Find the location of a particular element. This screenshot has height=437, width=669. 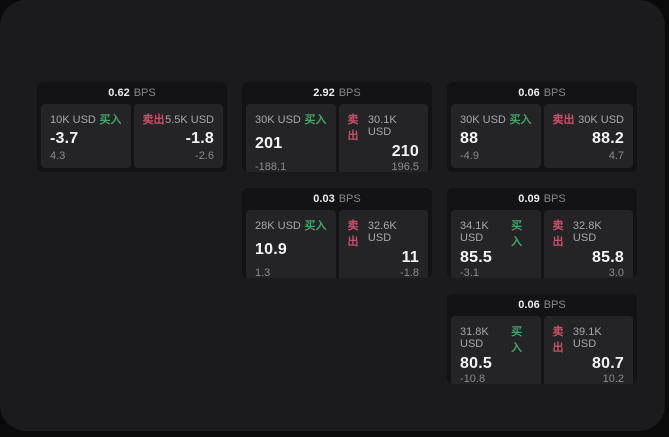

spread-header: 0.06 BPS is located at coordinates (542, 305).